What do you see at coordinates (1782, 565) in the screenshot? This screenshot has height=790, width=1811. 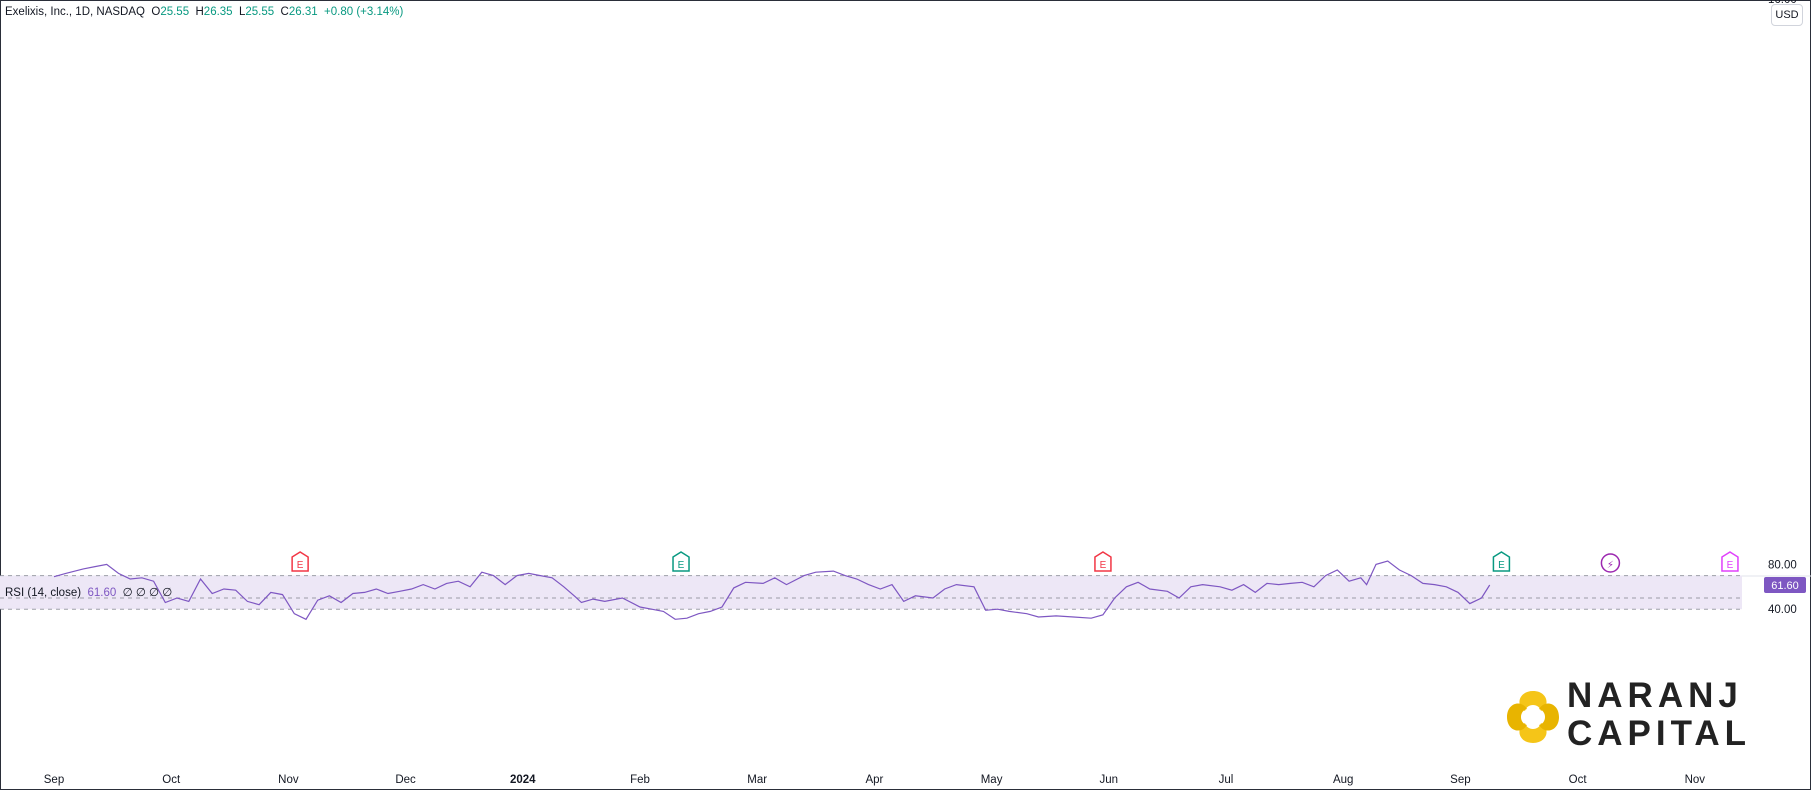 I see `rsi-axis-tick: 80.00` at bounding box center [1782, 565].